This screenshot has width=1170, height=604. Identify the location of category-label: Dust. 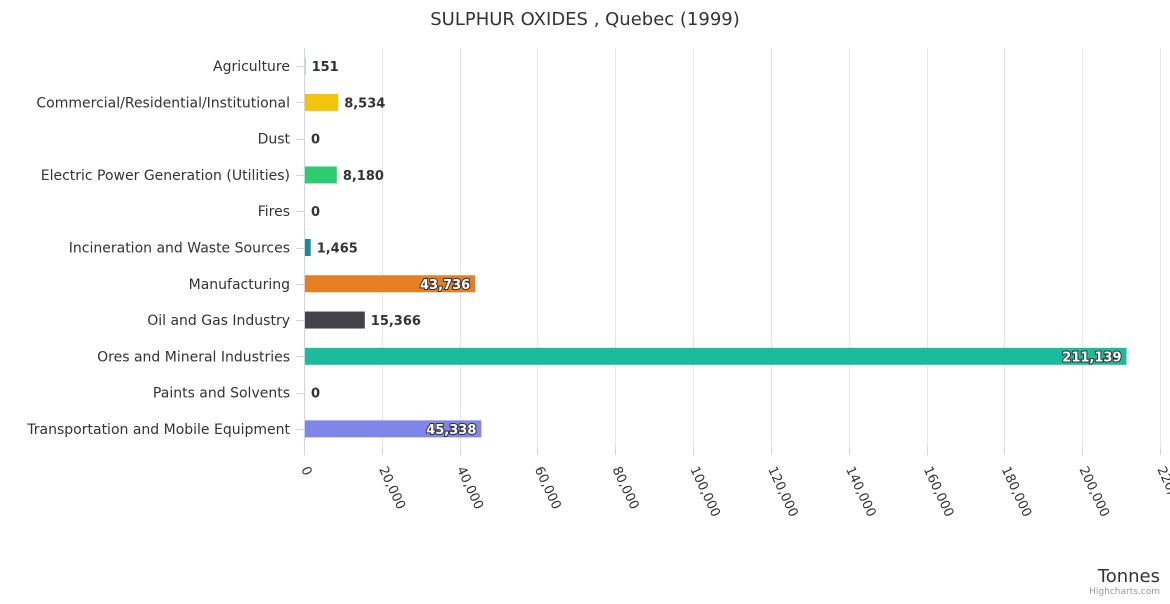
(274, 140).